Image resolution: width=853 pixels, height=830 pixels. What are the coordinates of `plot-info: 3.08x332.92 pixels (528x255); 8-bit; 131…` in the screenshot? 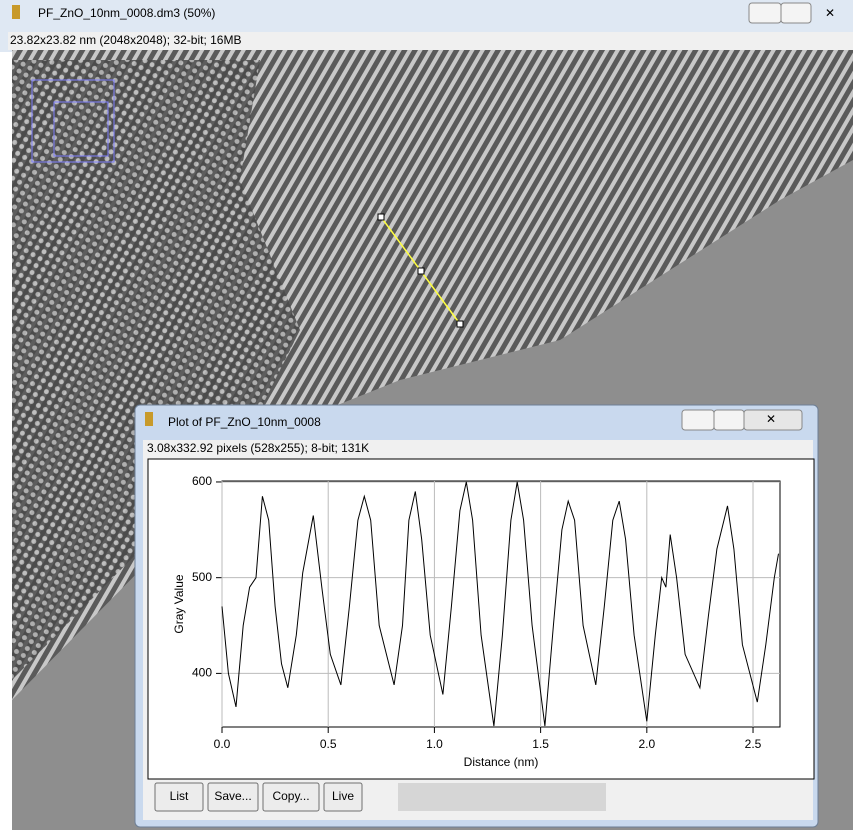 It's located at (258, 448).